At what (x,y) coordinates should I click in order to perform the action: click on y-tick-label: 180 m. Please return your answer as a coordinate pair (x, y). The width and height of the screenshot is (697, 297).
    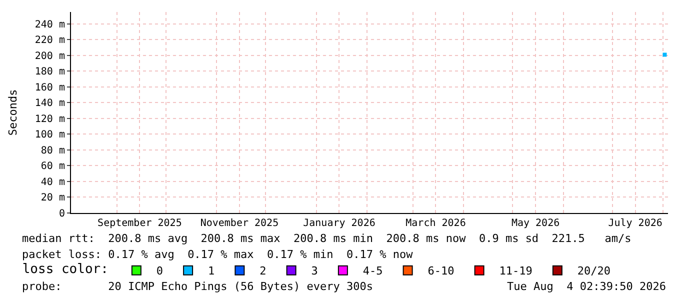
    Looking at the image, I should click on (49, 72).